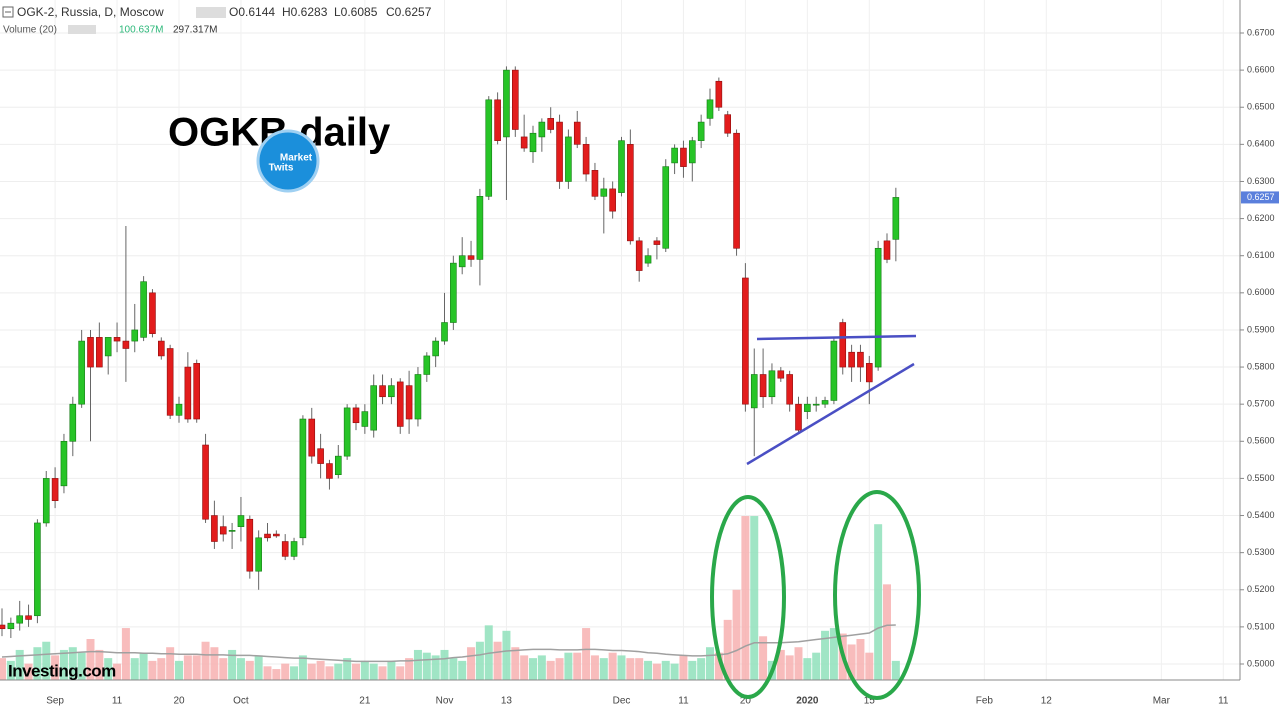 This screenshot has width=1280, height=706. What do you see at coordinates (746, 701) in the screenshot?
I see `x-tick-label: 20` at bounding box center [746, 701].